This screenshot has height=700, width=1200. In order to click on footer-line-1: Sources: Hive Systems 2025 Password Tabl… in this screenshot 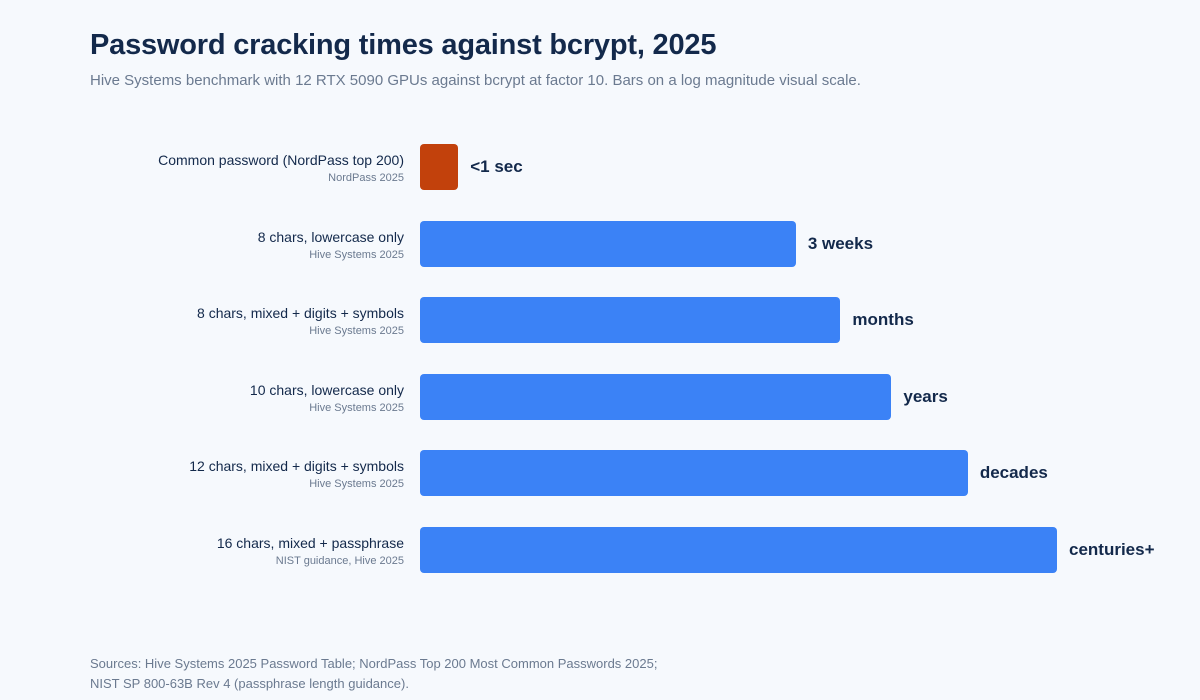, I will do `click(374, 663)`.